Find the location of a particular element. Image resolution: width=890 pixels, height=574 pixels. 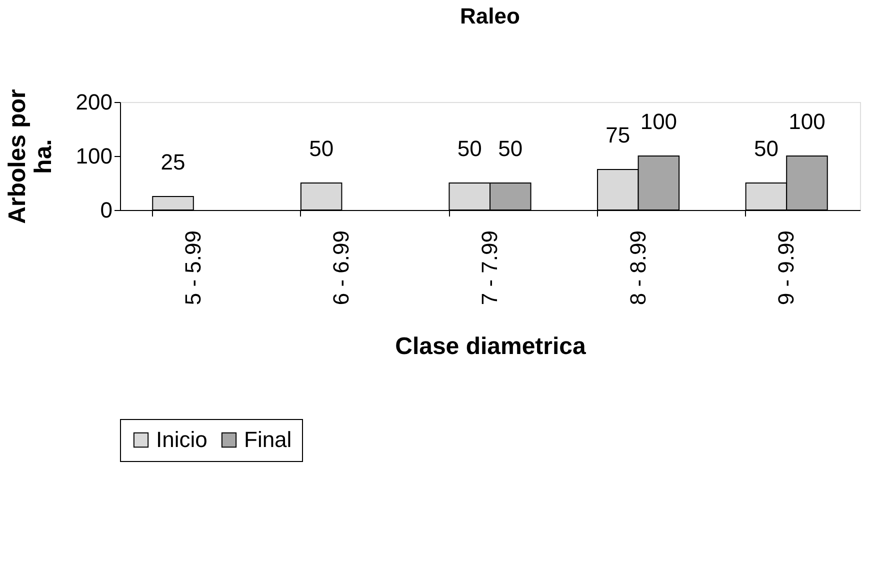

x-tick-label: 9 - 9.99 is located at coordinates (786, 268).